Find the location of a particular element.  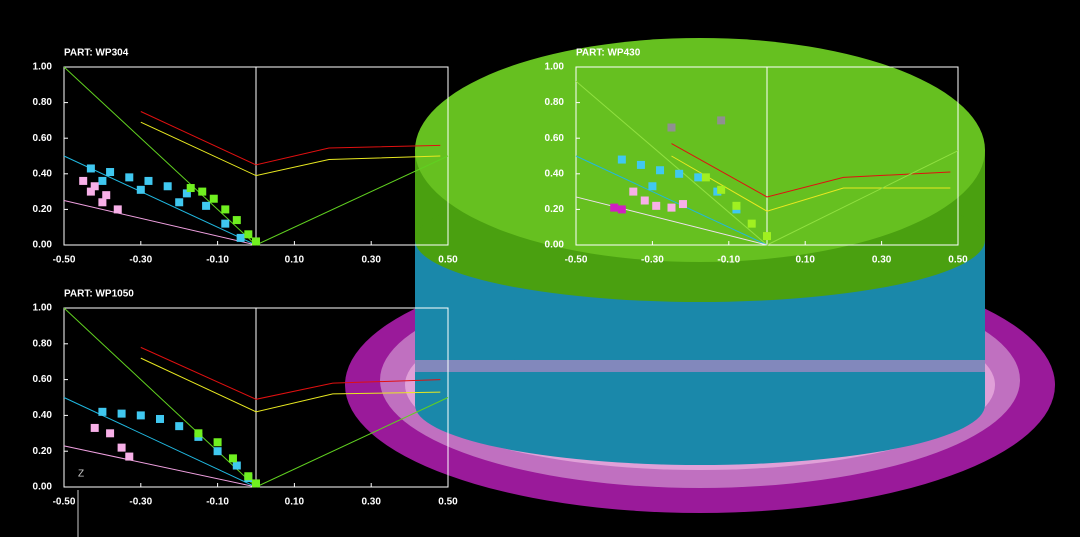

chart-title: PART: WP1050 is located at coordinates (99, 294).